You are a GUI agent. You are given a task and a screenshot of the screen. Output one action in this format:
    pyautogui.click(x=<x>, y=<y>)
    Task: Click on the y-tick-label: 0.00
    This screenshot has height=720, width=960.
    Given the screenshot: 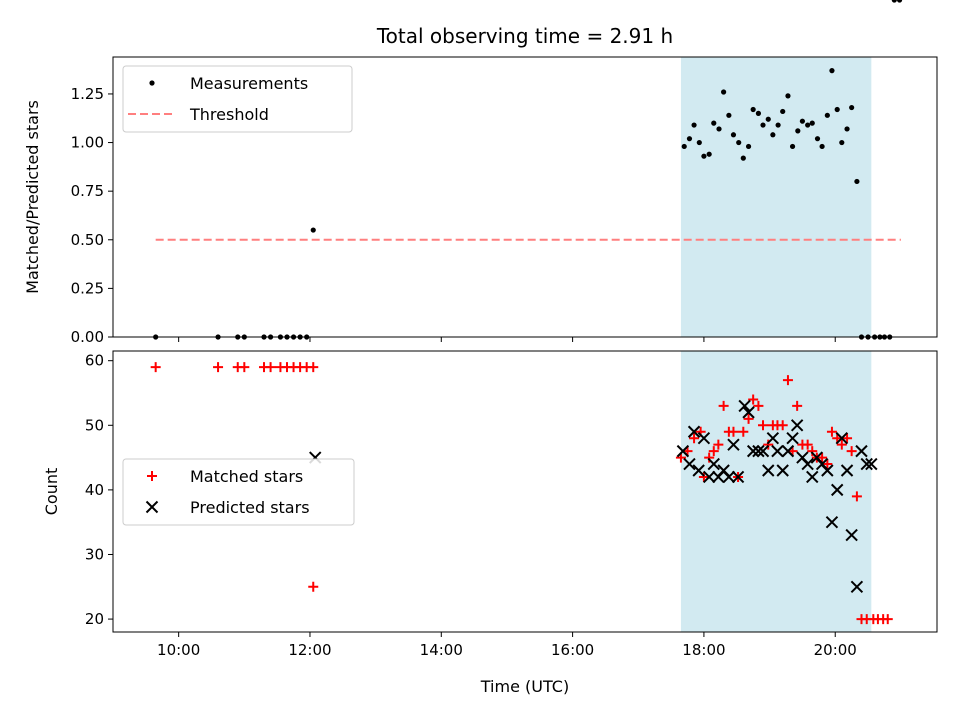 What is the action you would take?
    pyautogui.click(x=87, y=337)
    